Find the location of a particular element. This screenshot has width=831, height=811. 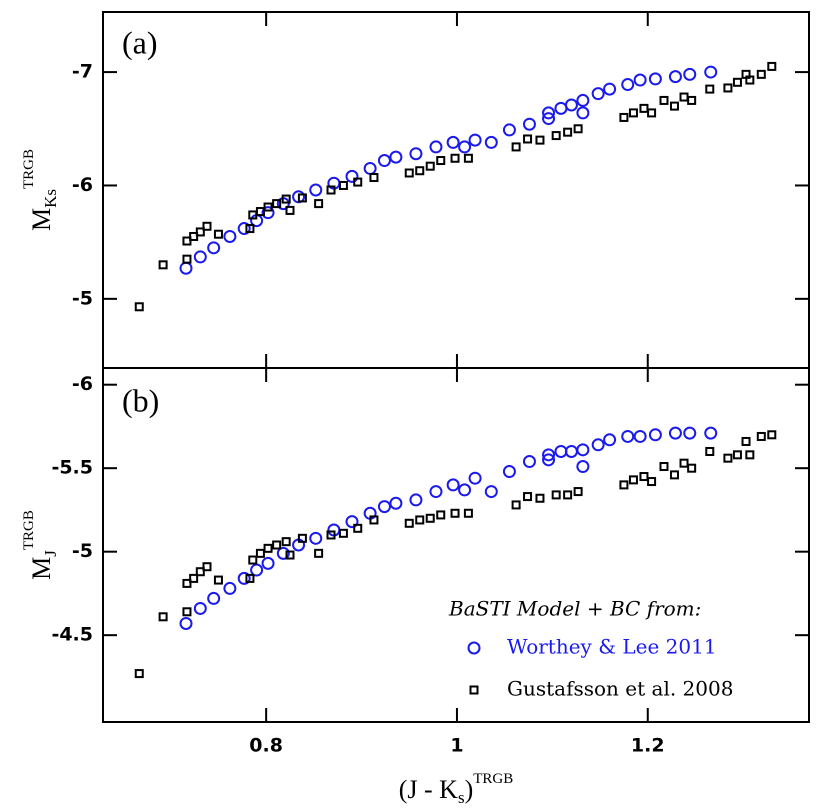

y-tick-label: -5 is located at coordinates (82, 551).